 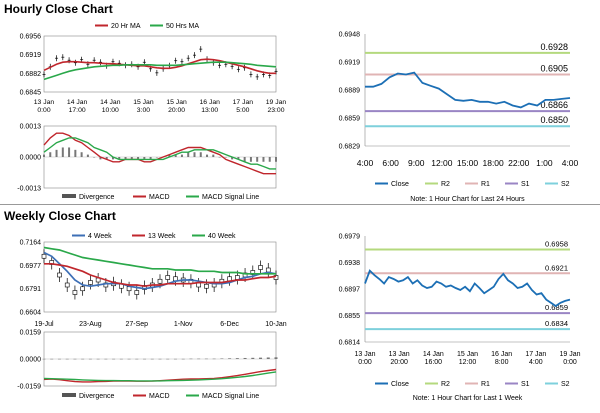 What do you see at coordinates (31, 74) in the screenshot?
I see `hourly-price-ytick: 0.6882` at bounding box center [31, 74].